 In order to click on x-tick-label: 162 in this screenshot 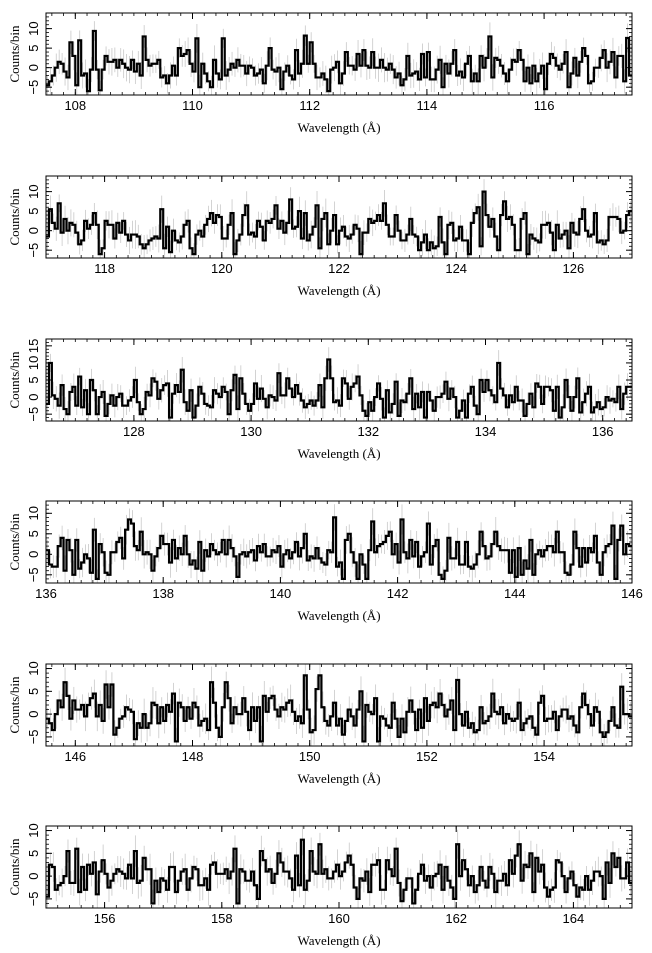, I will do `click(456, 918)`.